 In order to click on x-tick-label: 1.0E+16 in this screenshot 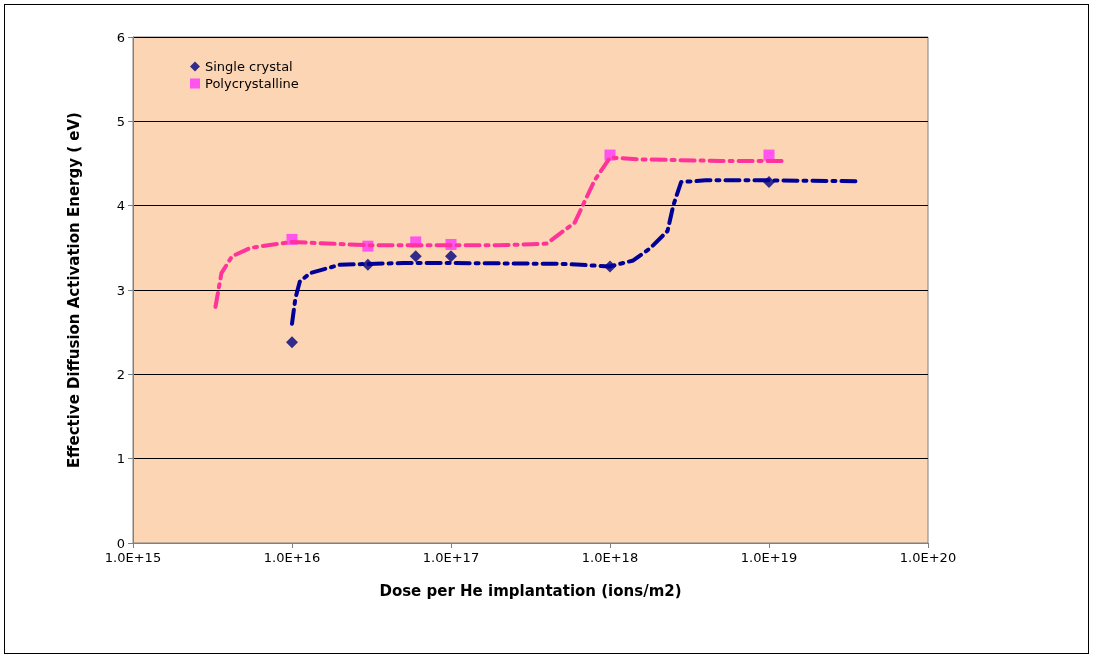, I will do `click(292, 557)`.